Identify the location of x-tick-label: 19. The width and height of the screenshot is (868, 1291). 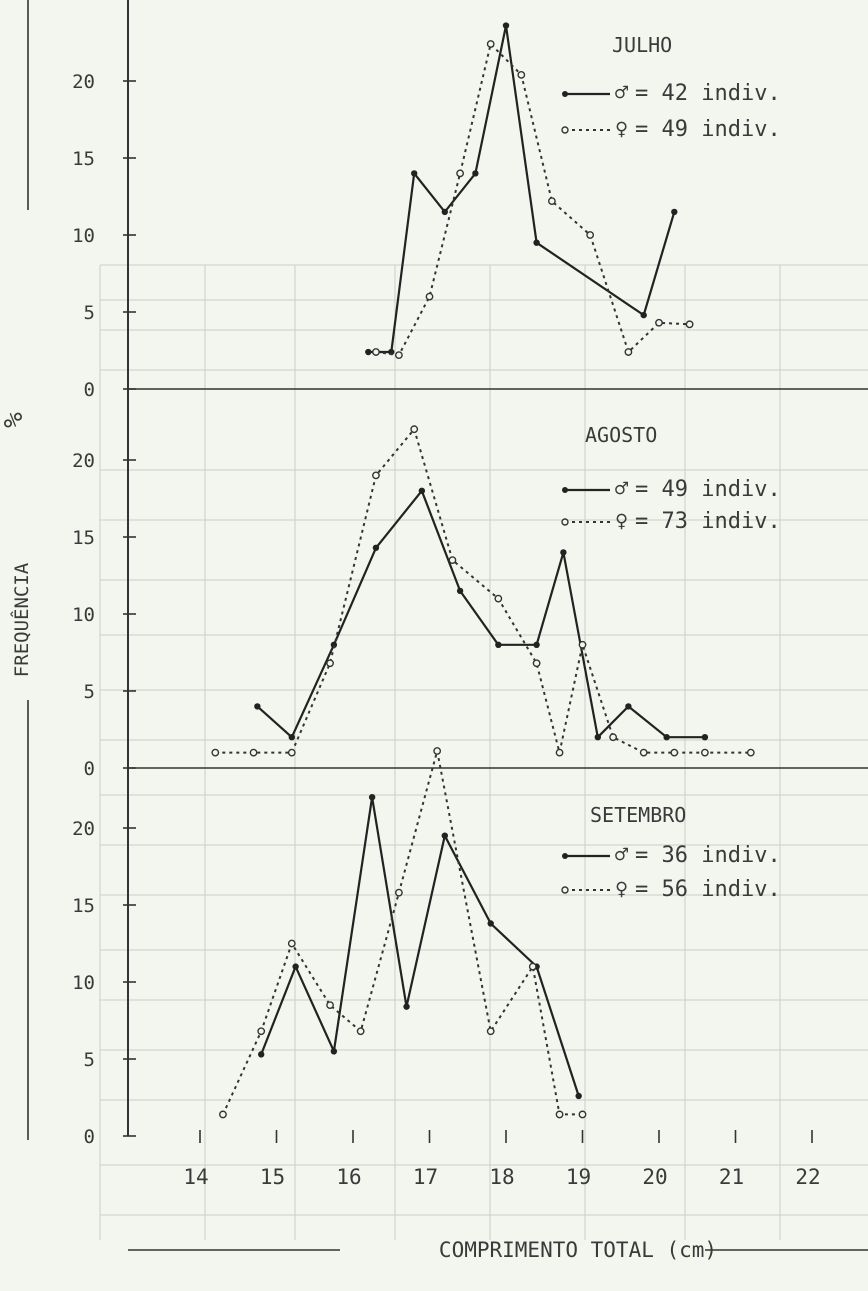
(578, 1177).